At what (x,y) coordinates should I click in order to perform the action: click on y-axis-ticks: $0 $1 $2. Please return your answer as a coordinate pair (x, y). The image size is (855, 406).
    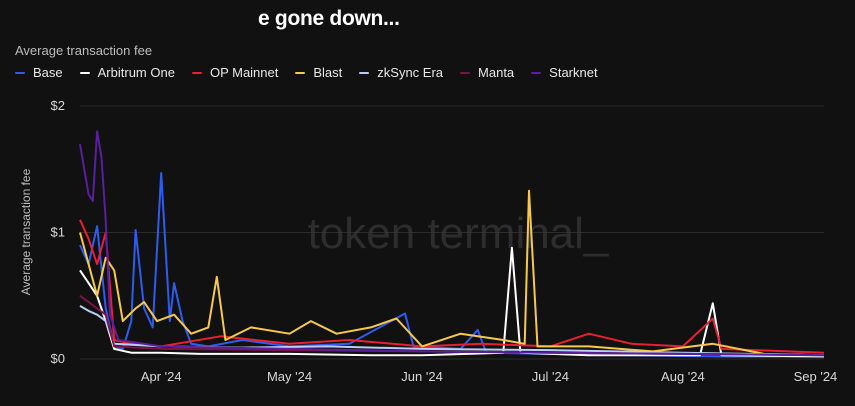
    Looking at the image, I should click on (58, 232).